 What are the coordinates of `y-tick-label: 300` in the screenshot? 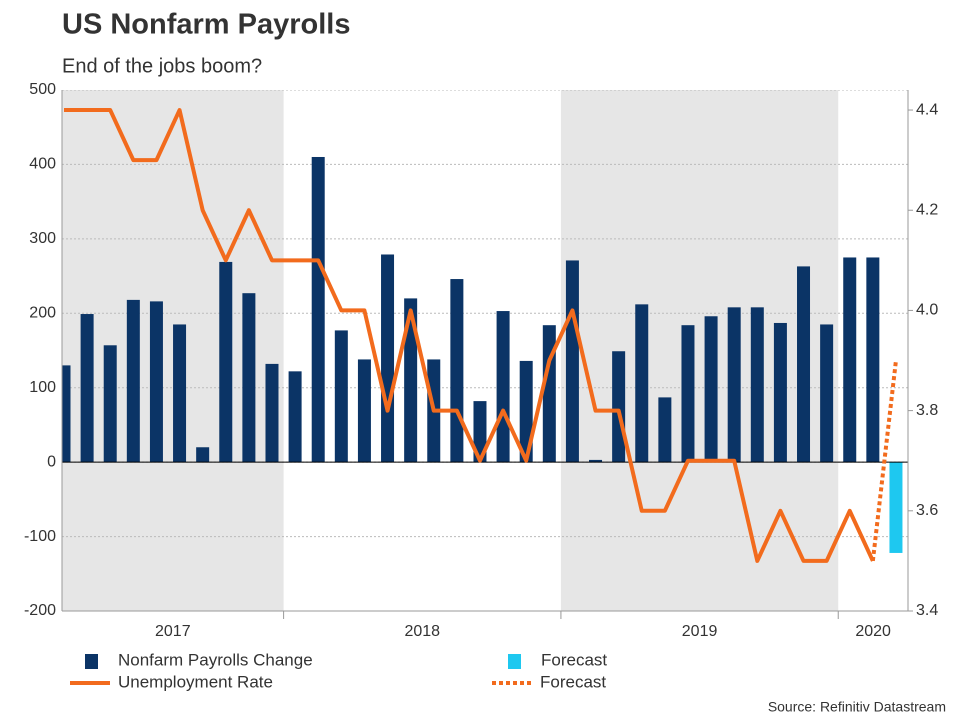 It's located at (42, 238).